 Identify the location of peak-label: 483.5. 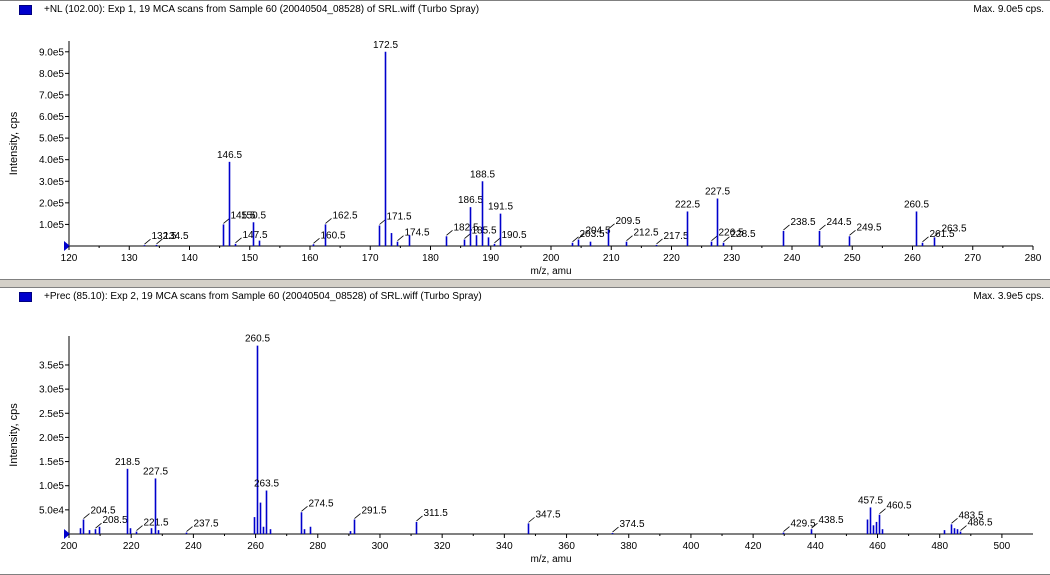
(971, 515).